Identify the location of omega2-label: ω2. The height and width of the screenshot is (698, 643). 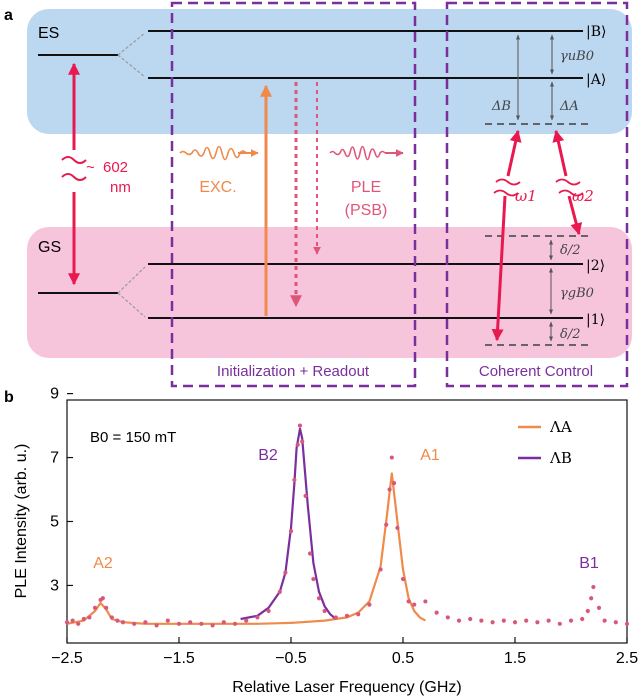
(583, 196).